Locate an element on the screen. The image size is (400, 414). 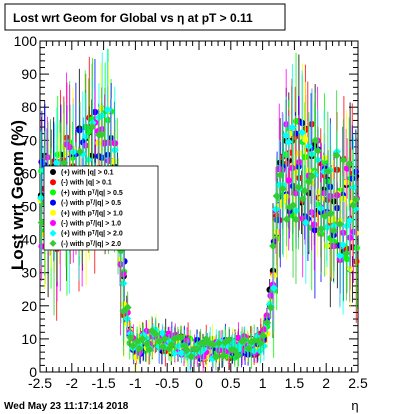
y-tick-label: 40 is located at coordinates (29, 240).